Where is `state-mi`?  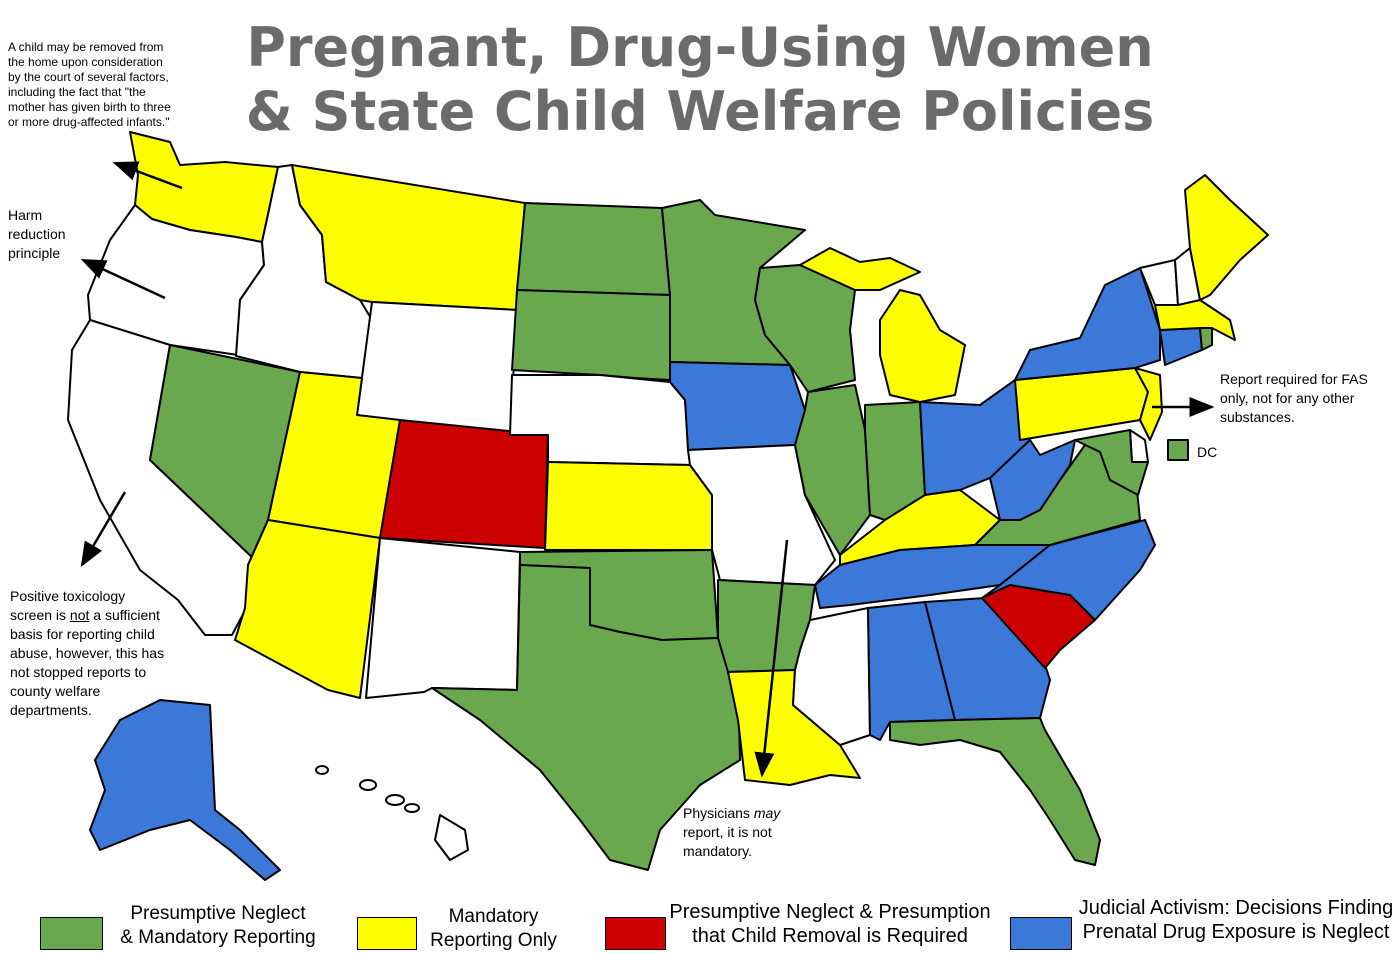
state-mi is located at coordinates (922, 346).